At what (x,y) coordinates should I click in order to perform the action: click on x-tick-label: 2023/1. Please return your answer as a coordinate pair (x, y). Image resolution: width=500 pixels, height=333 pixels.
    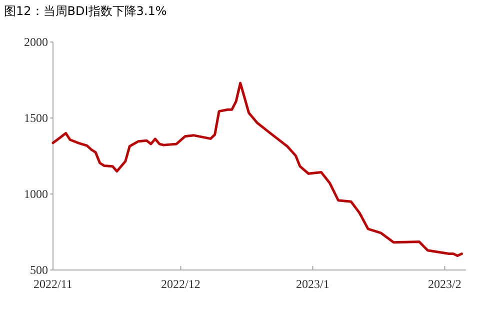
    Looking at the image, I should click on (313, 284).